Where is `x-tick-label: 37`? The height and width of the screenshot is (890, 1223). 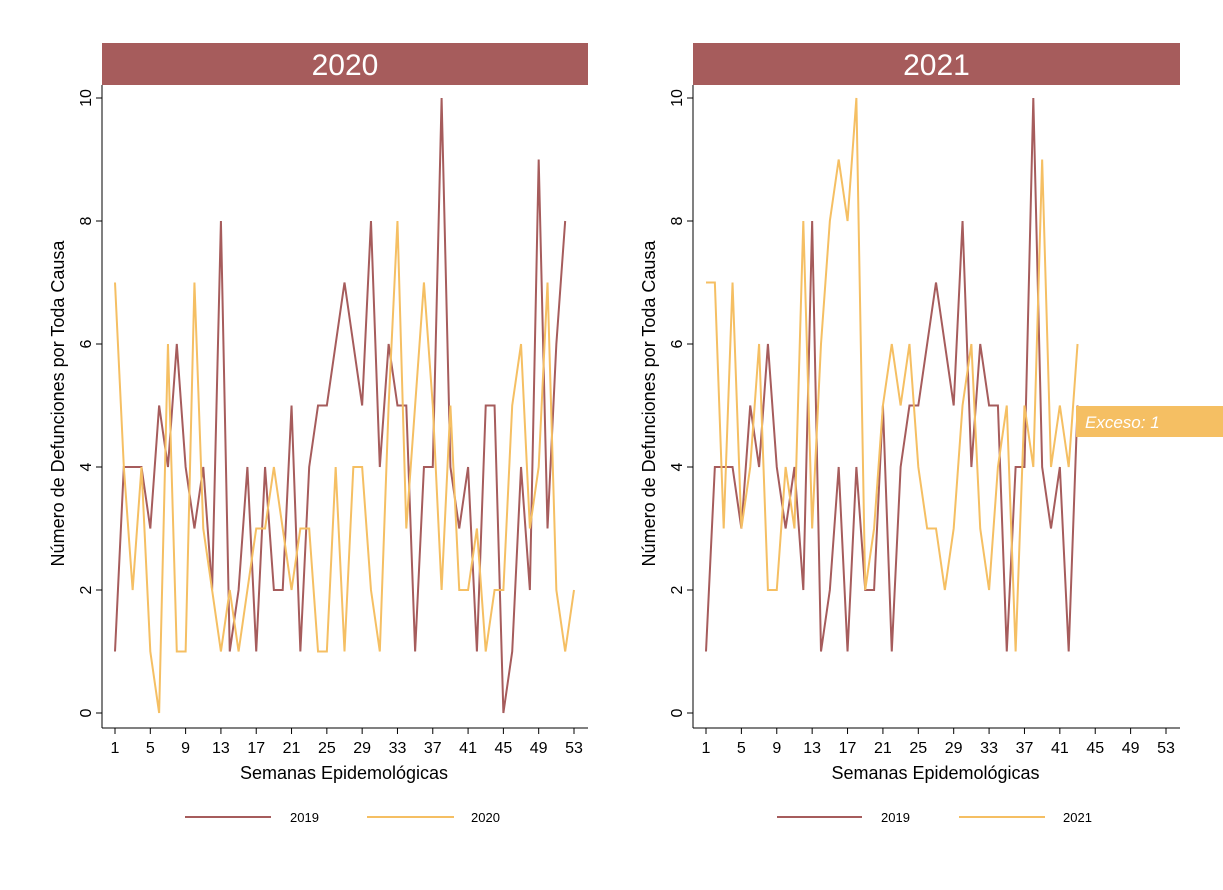 x-tick-label: 37 is located at coordinates (1025, 748).